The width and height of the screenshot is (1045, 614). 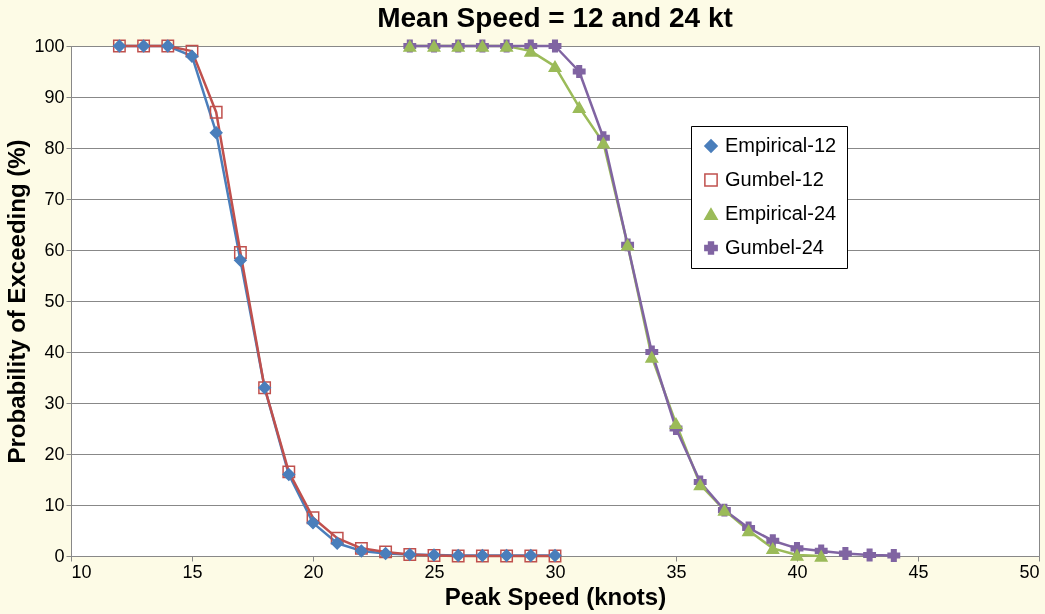 What do you see at coordinates (54, 147) in the screenshot?
I see `y-tick-label: 80` at bounding box center [54, 147].